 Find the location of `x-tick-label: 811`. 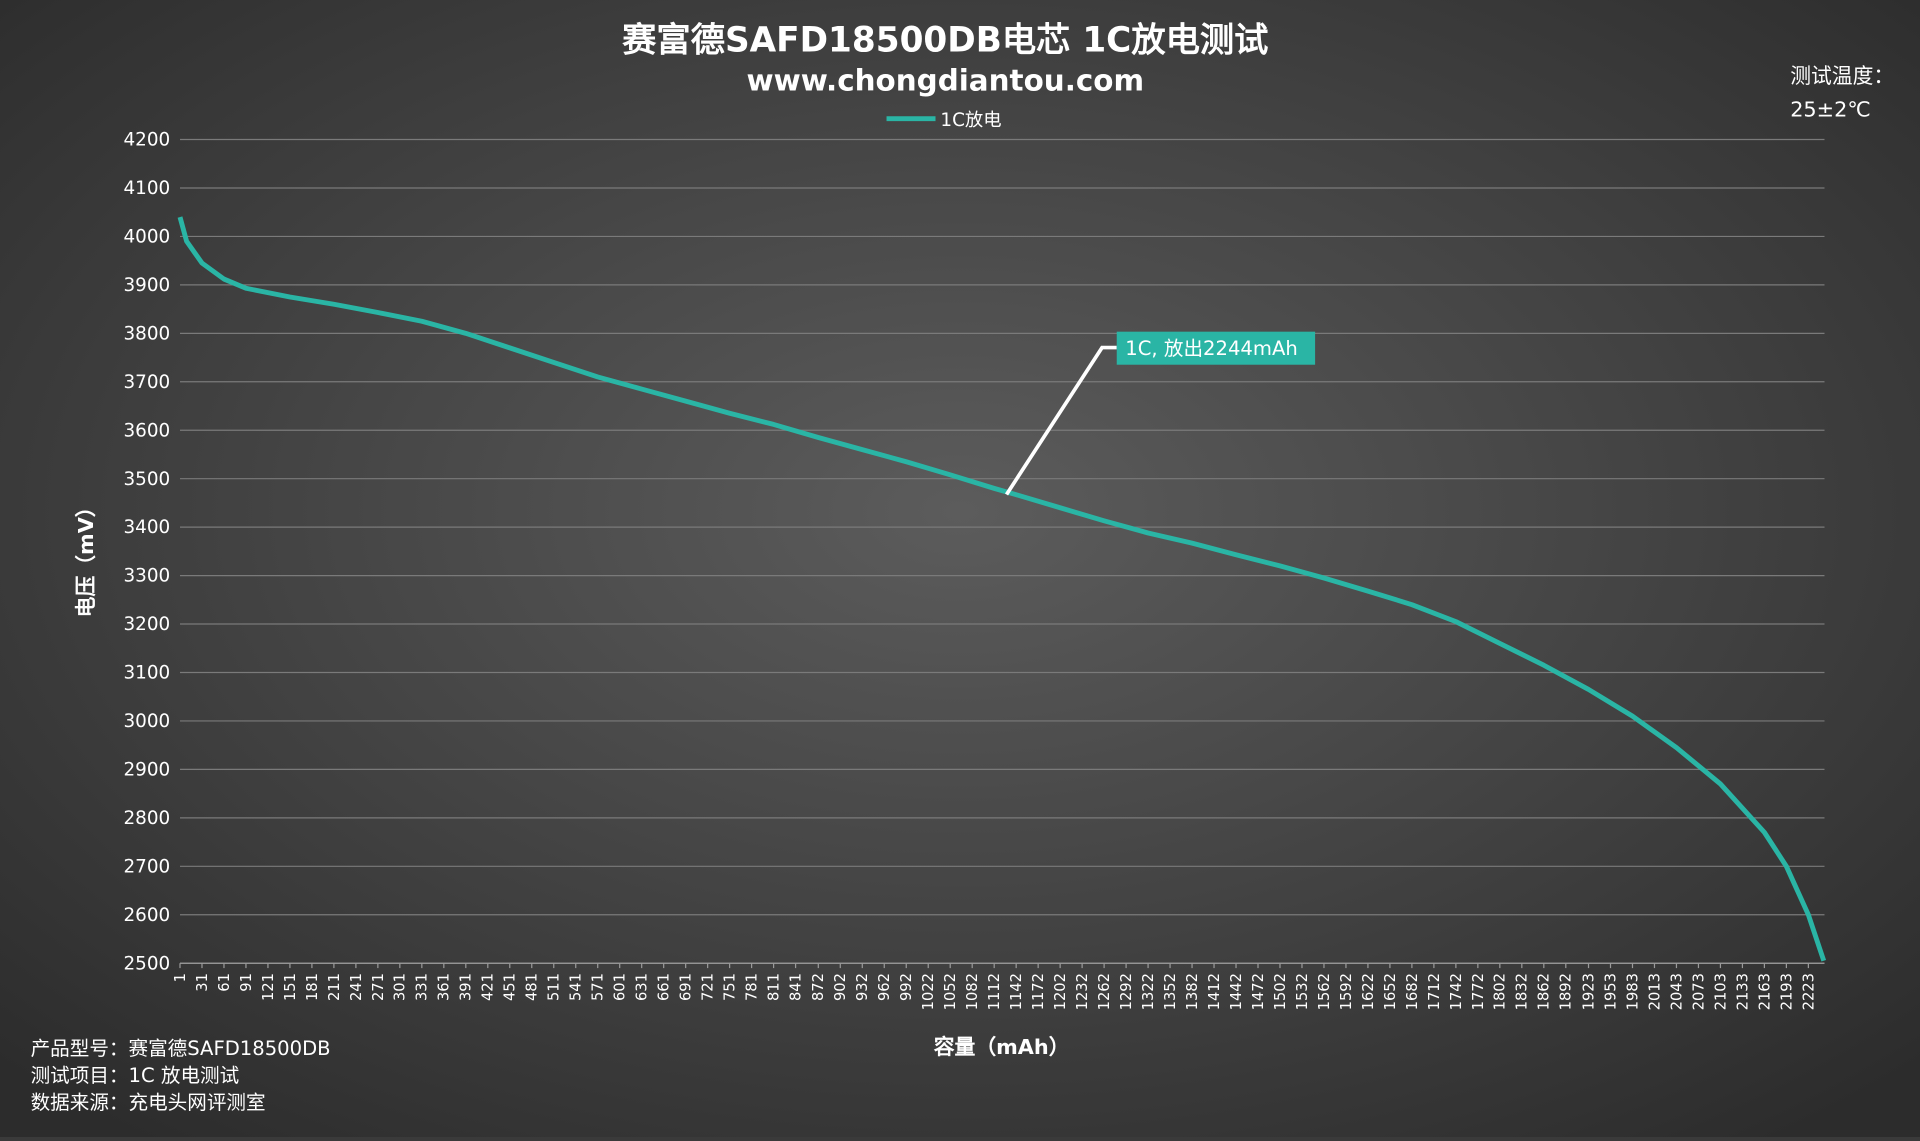

x-tick-label: 811 is located at coordinates (773, 987).